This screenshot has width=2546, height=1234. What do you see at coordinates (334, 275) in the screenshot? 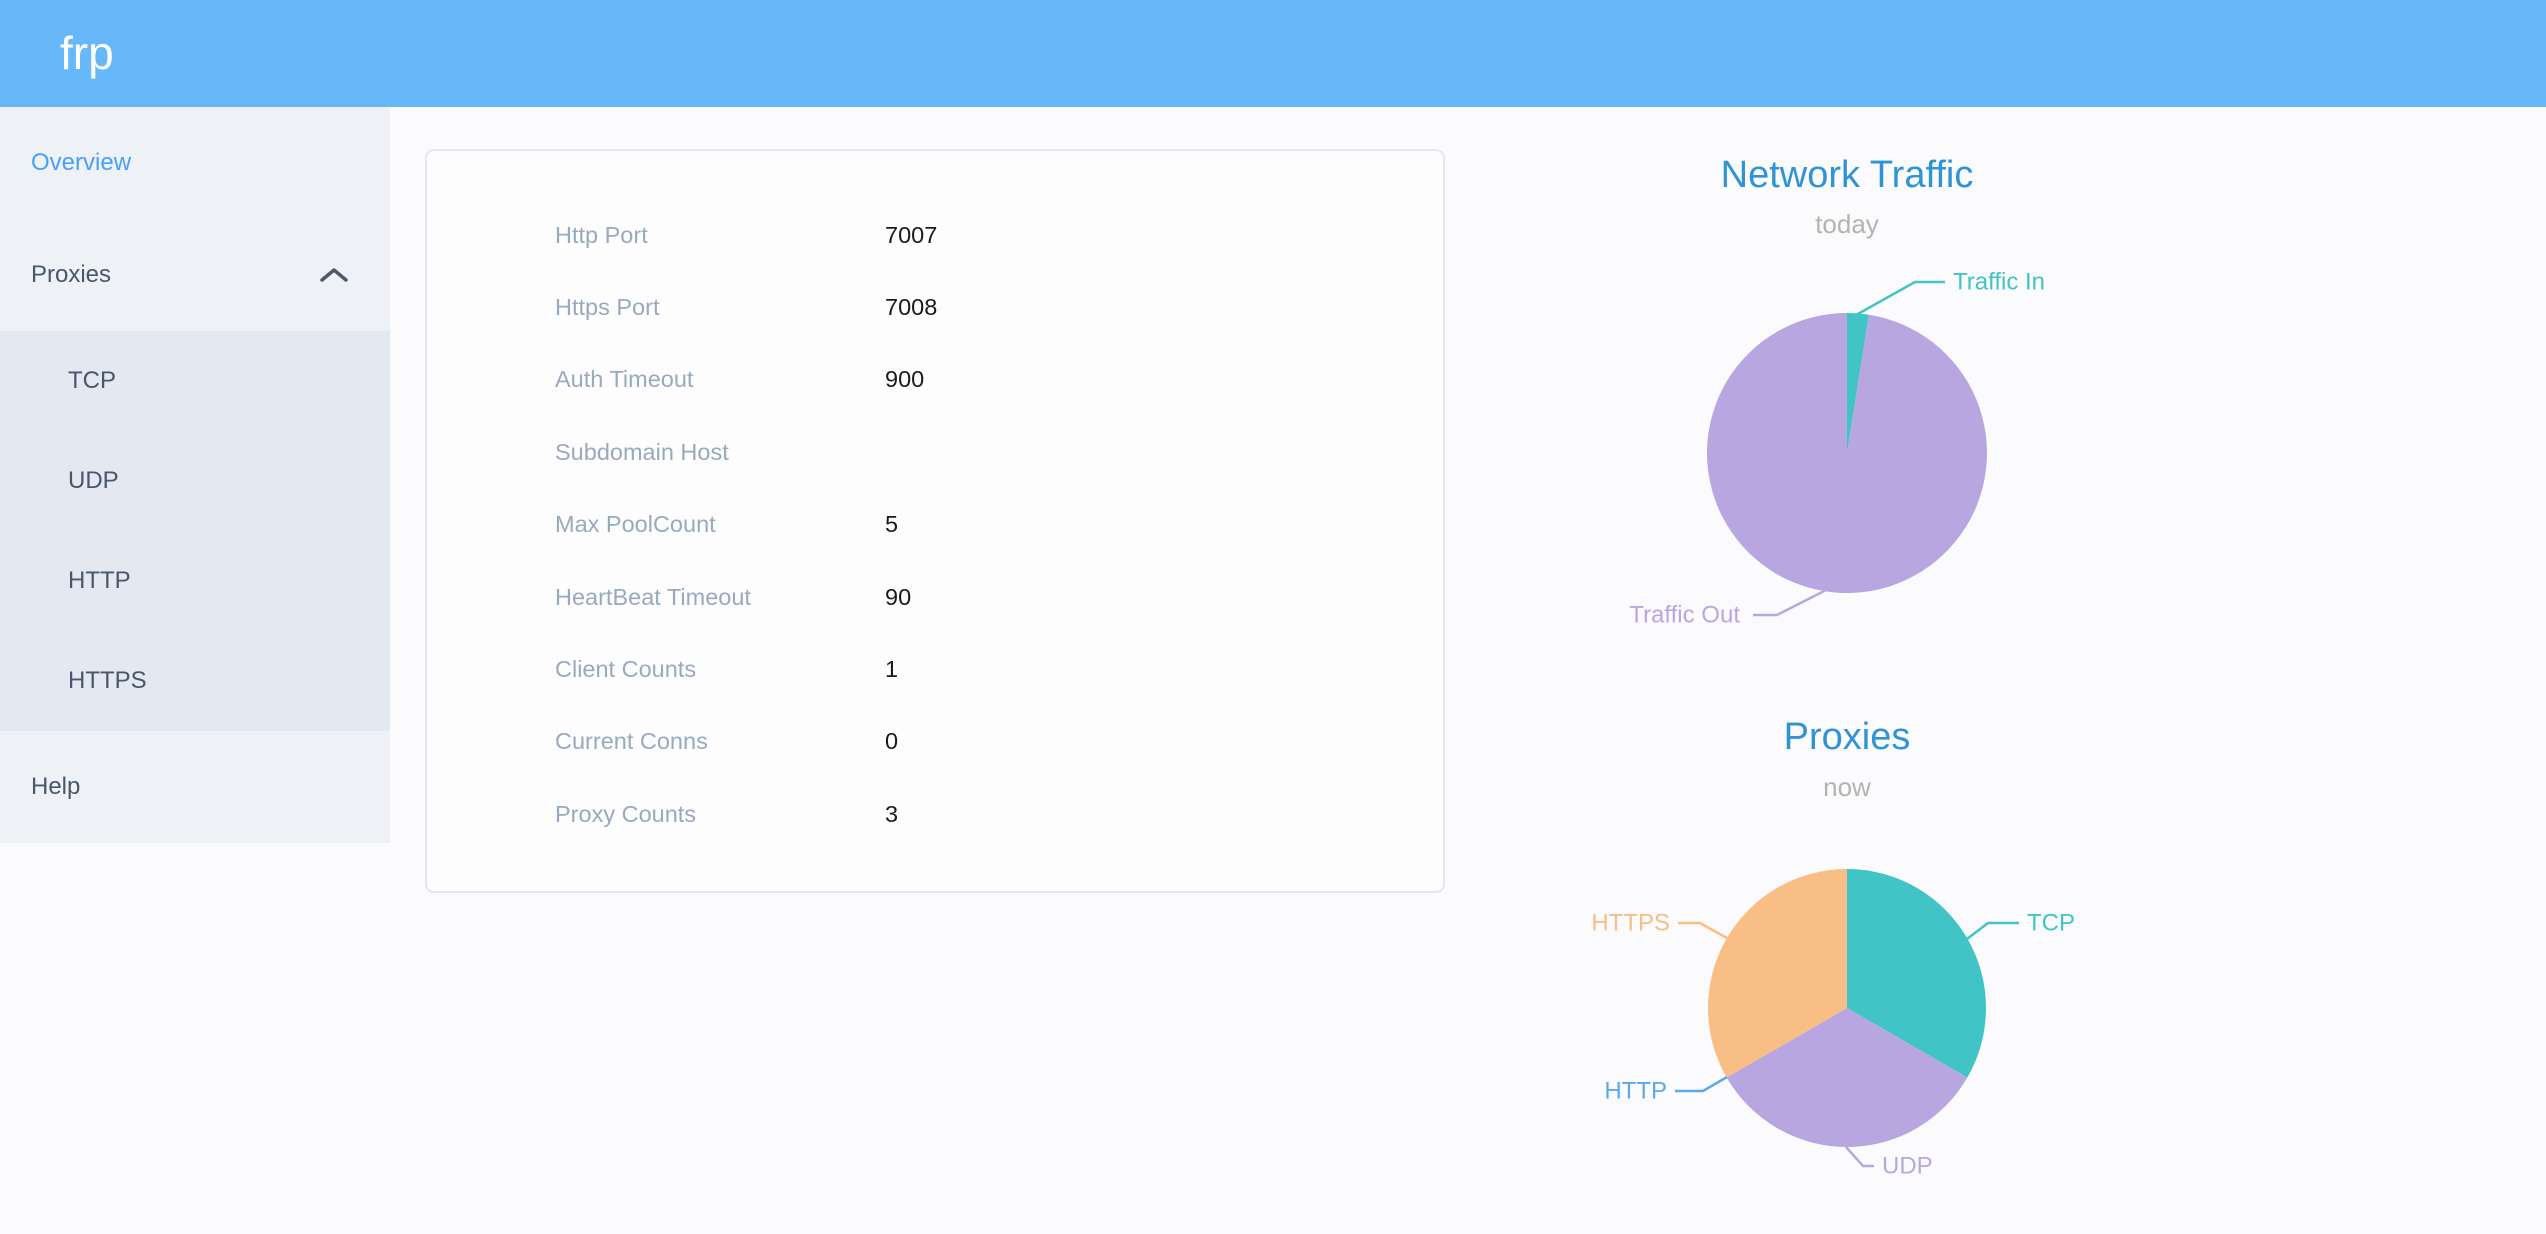
I see `chevron-up-icon` at bounding box center [334, 275].